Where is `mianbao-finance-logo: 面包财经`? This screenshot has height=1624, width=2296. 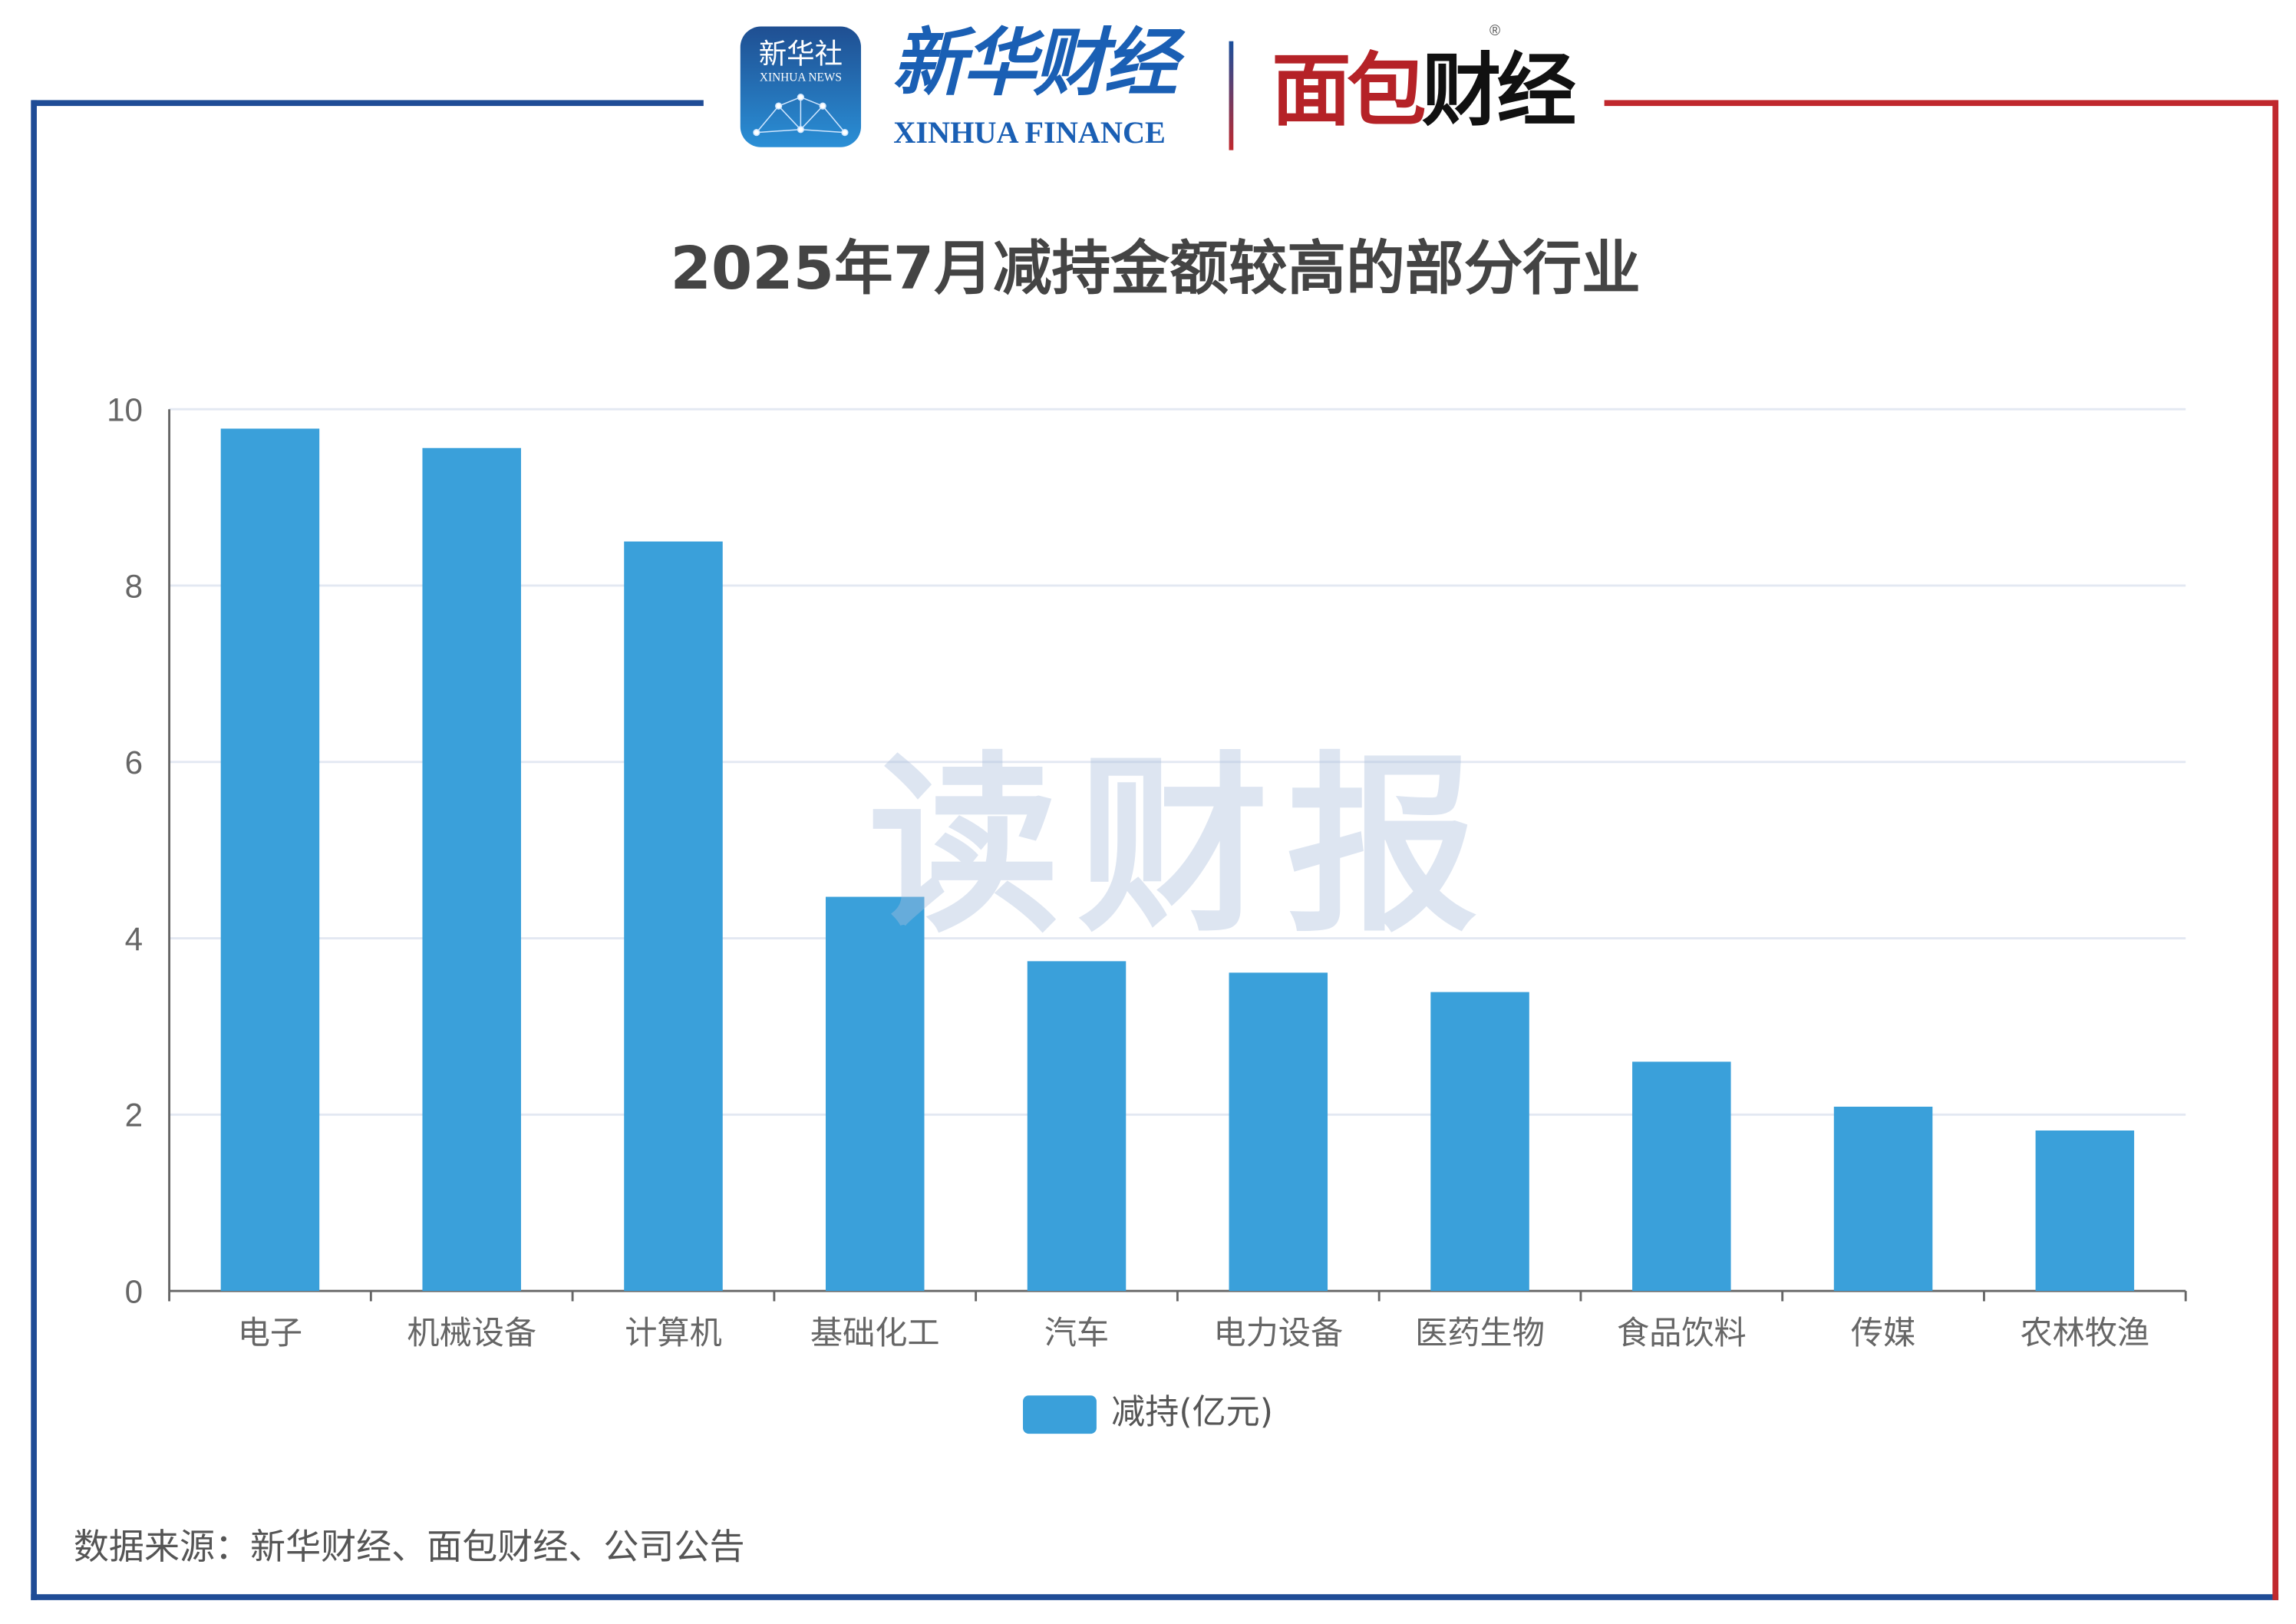 mianbao-finance-logo: 面包财经 is located at coordinates (1424, 90).